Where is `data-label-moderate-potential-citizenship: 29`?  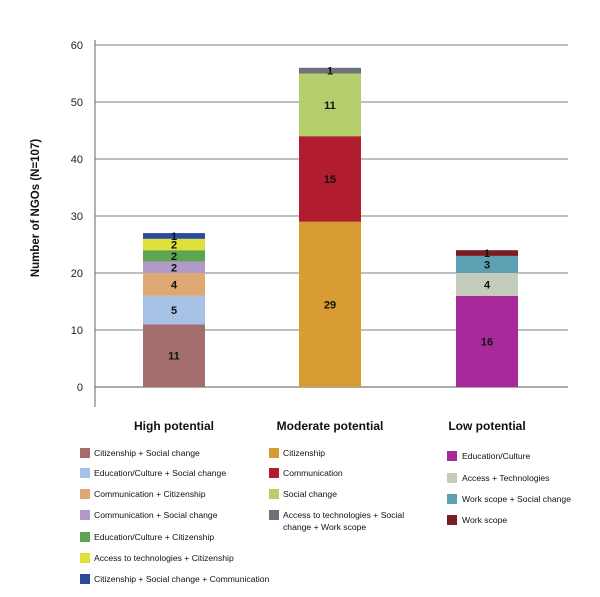 data-label-moderate-potential-citizenship: 29 is located at coordinates (330, 305).